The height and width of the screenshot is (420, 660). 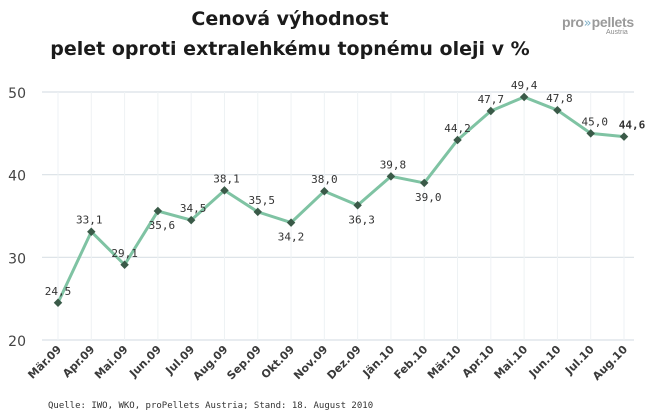 I want to click on data-label: 44,6, so click(x=632, y=125).